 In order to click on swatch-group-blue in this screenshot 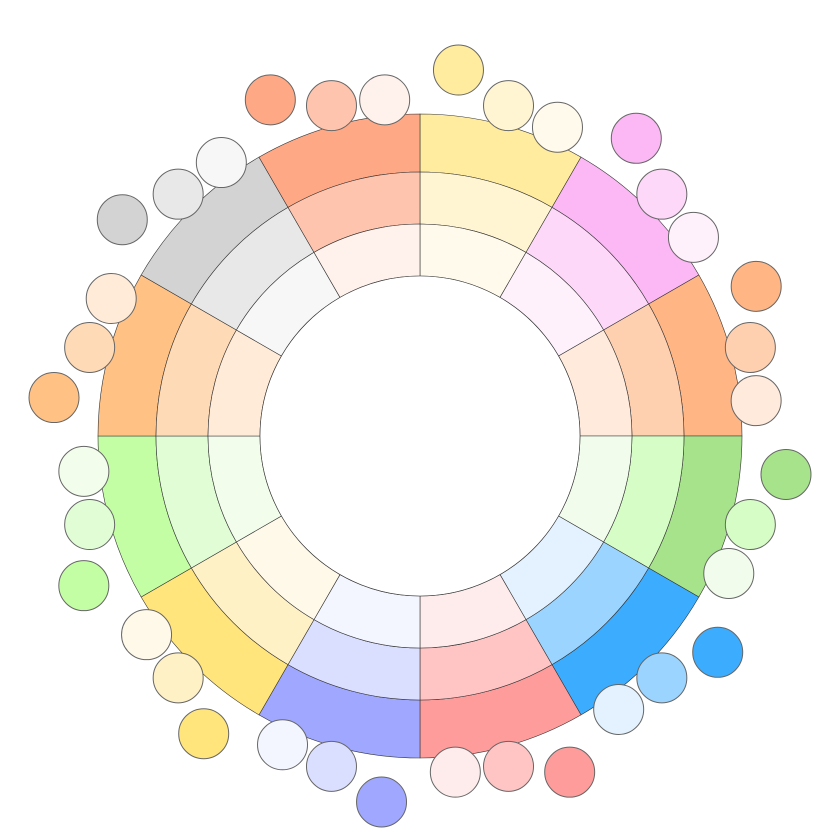, I will do `click(668, 680)`.